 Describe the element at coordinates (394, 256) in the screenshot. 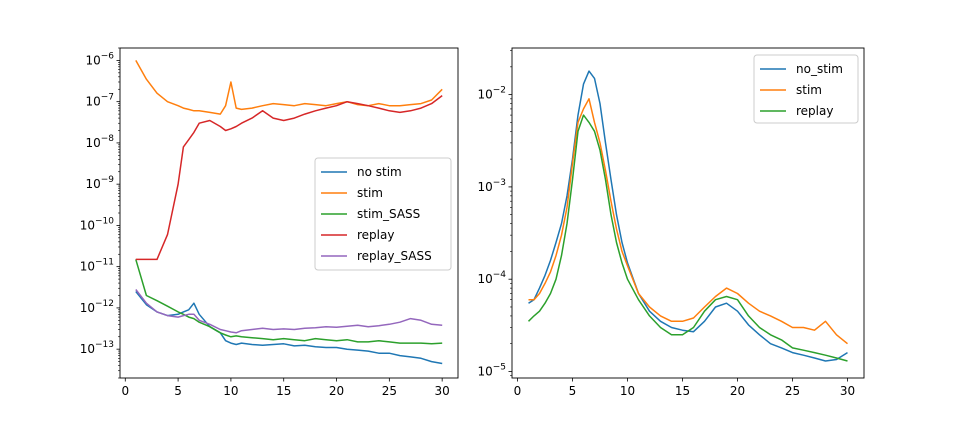

I see `legend-label: replay_SASS` at that location.